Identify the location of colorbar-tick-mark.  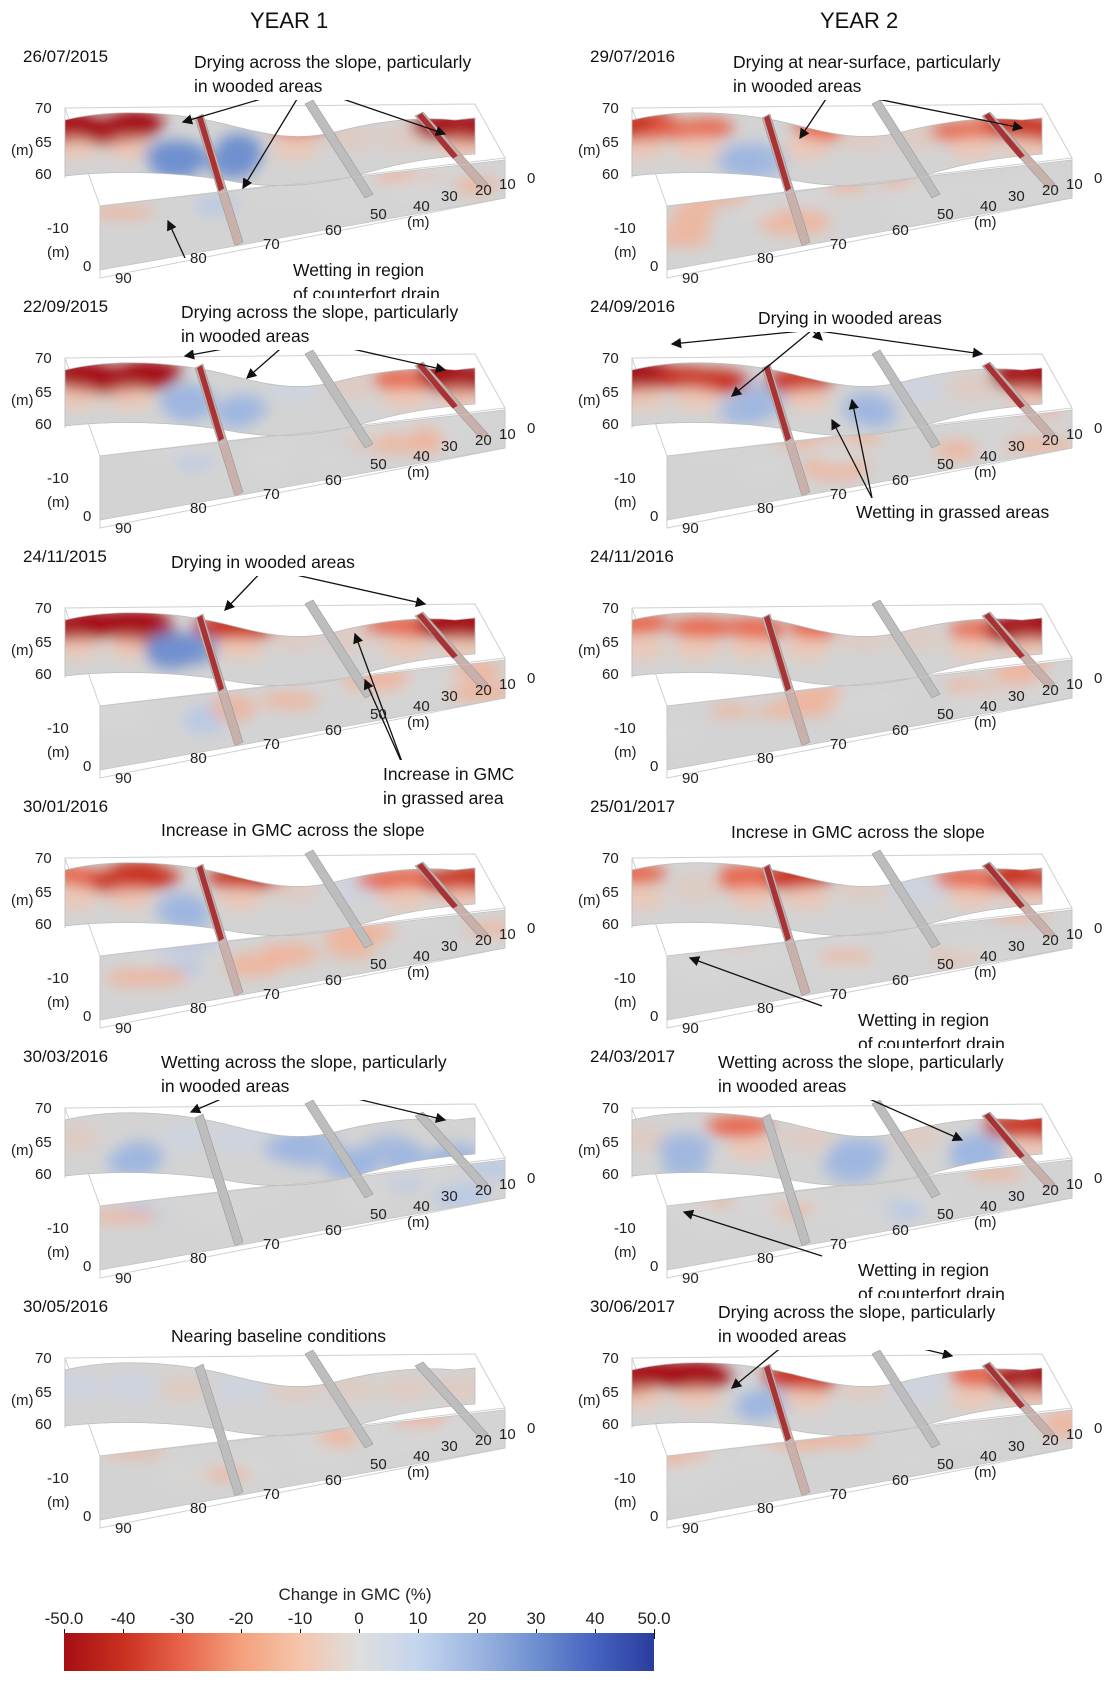
(654, 1634).